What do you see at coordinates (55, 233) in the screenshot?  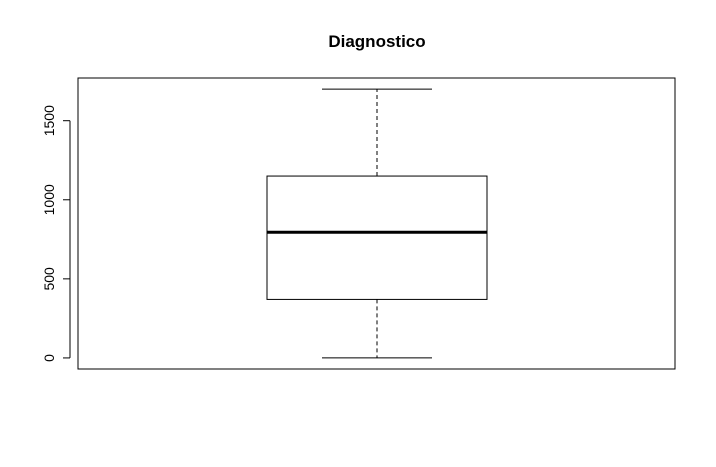 I see `y-axis-ticks: 0 500 1000 1500` at bounding box center [55, 233].